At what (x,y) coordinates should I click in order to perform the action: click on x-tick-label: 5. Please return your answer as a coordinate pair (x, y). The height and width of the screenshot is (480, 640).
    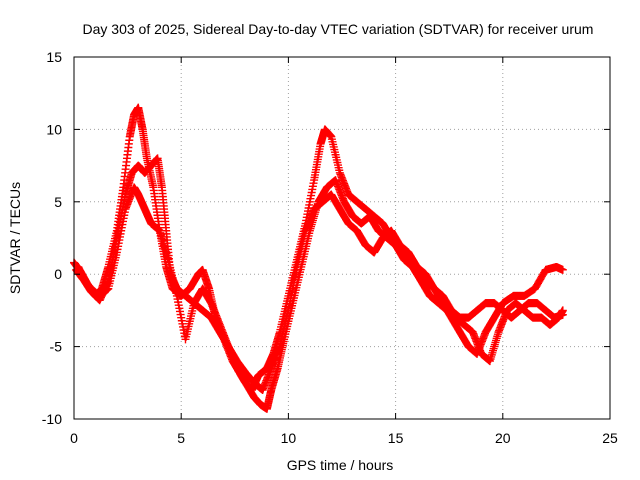
    Looking at the image, I should click on (181, 438).